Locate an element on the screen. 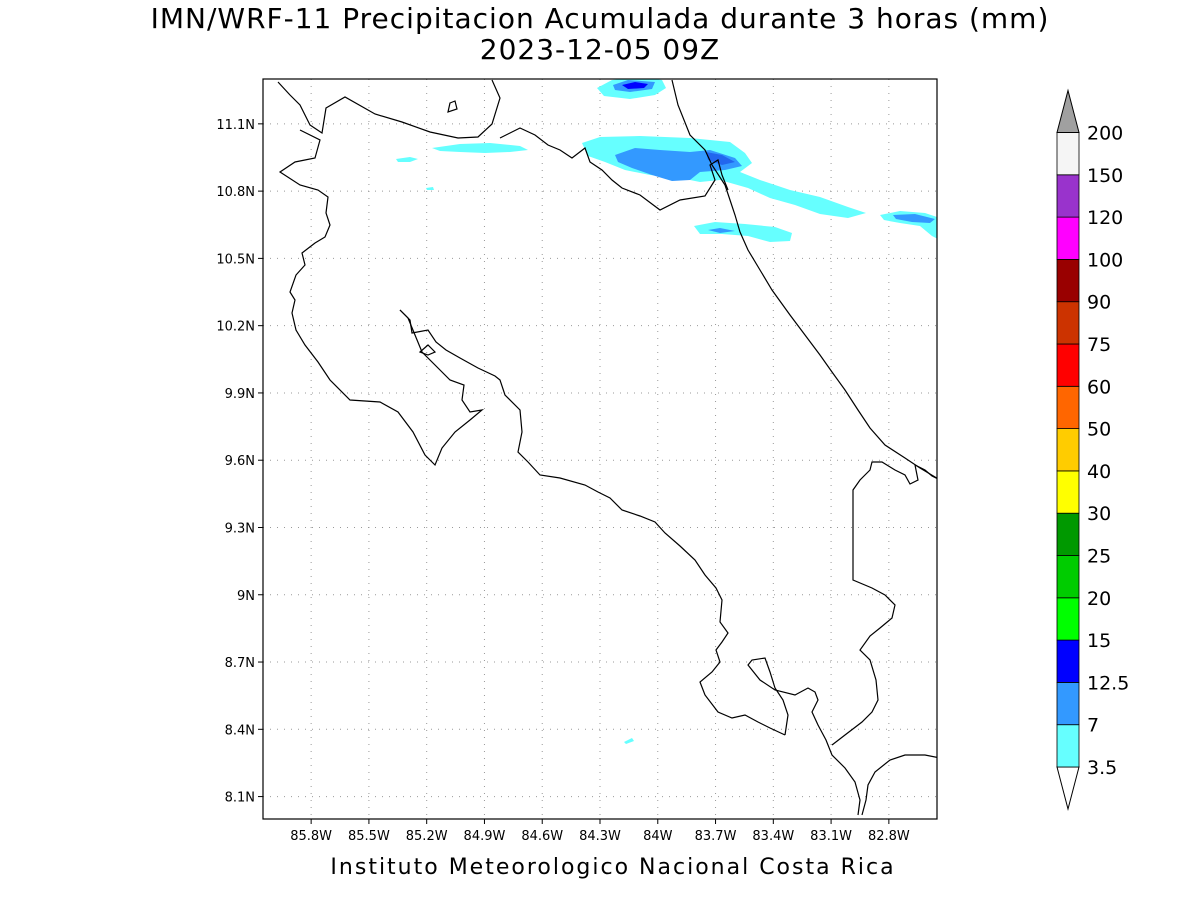 The height and width of the screenshot is (900, 1200). legend-label: 200 is located at coordinates (1105, 134).